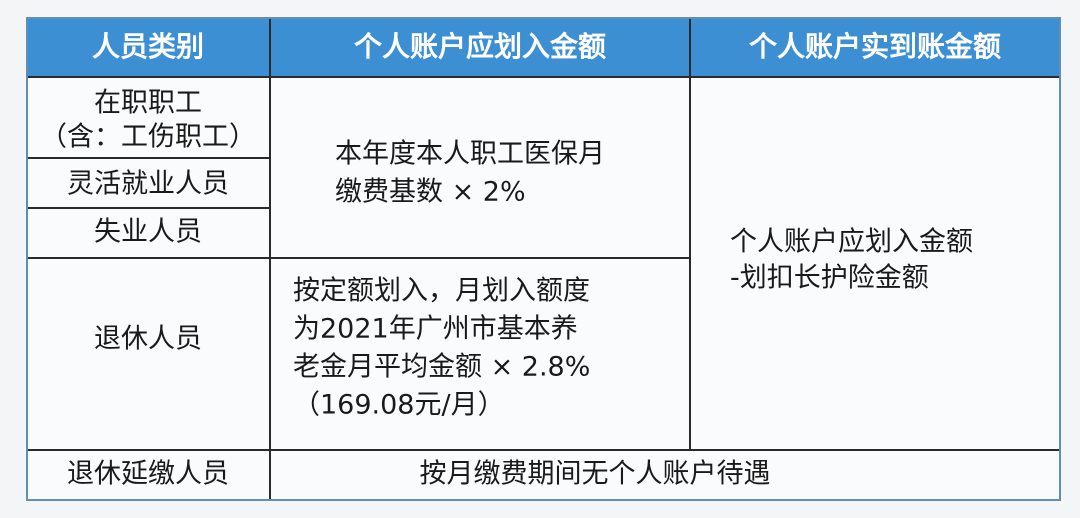  I want to click on category-cell: 在职职工, so click(148, 103).